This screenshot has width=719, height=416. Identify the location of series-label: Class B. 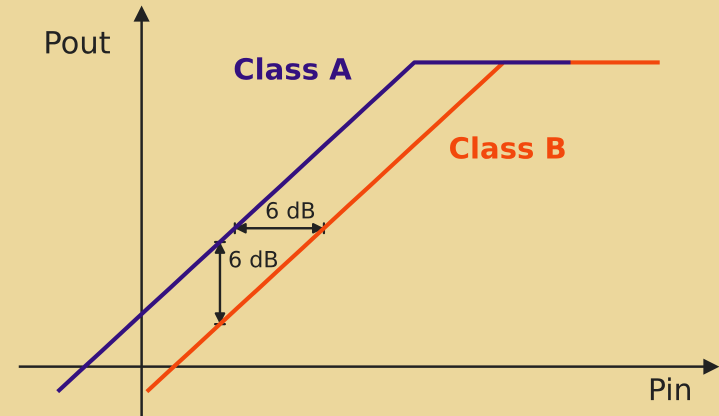
(507, 147).